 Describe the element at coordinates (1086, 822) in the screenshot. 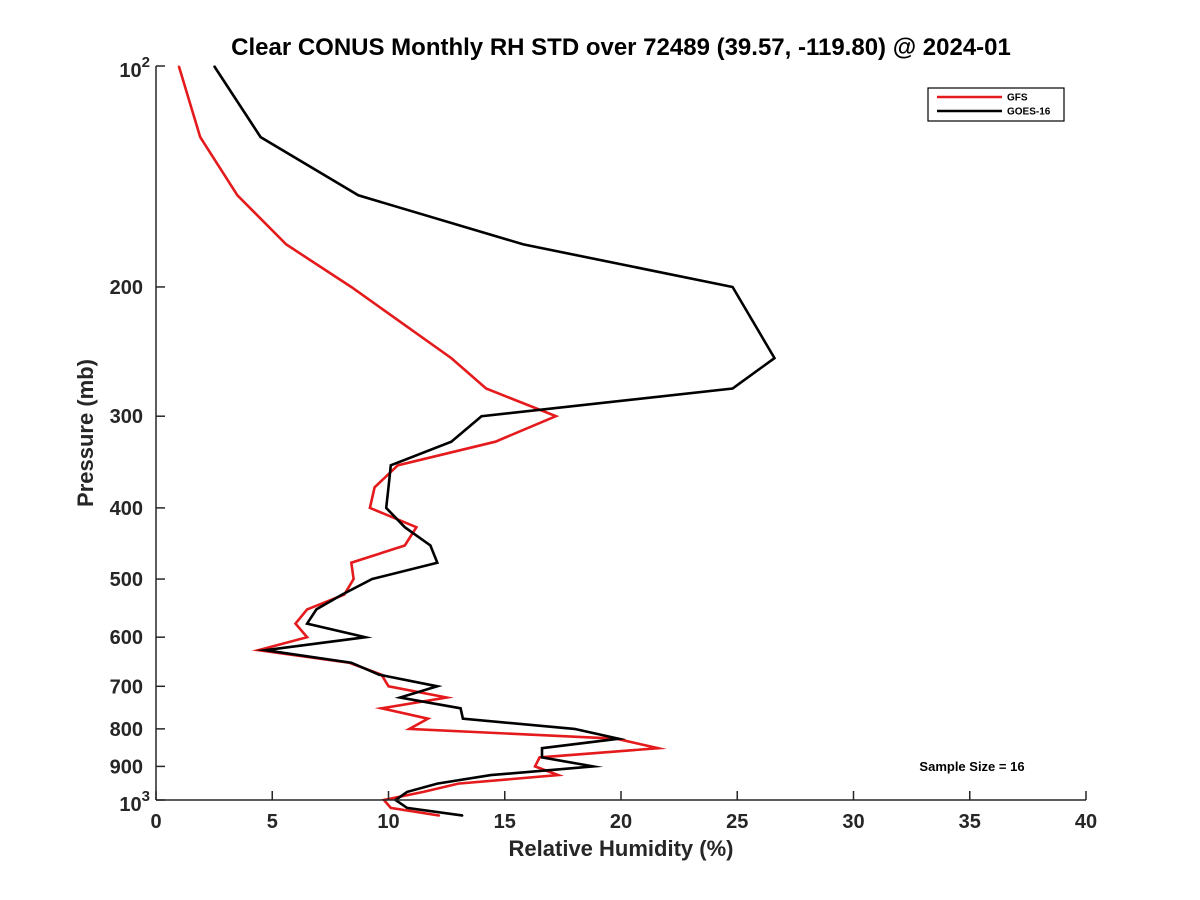

I see `x-tick-label: 40` at that location.